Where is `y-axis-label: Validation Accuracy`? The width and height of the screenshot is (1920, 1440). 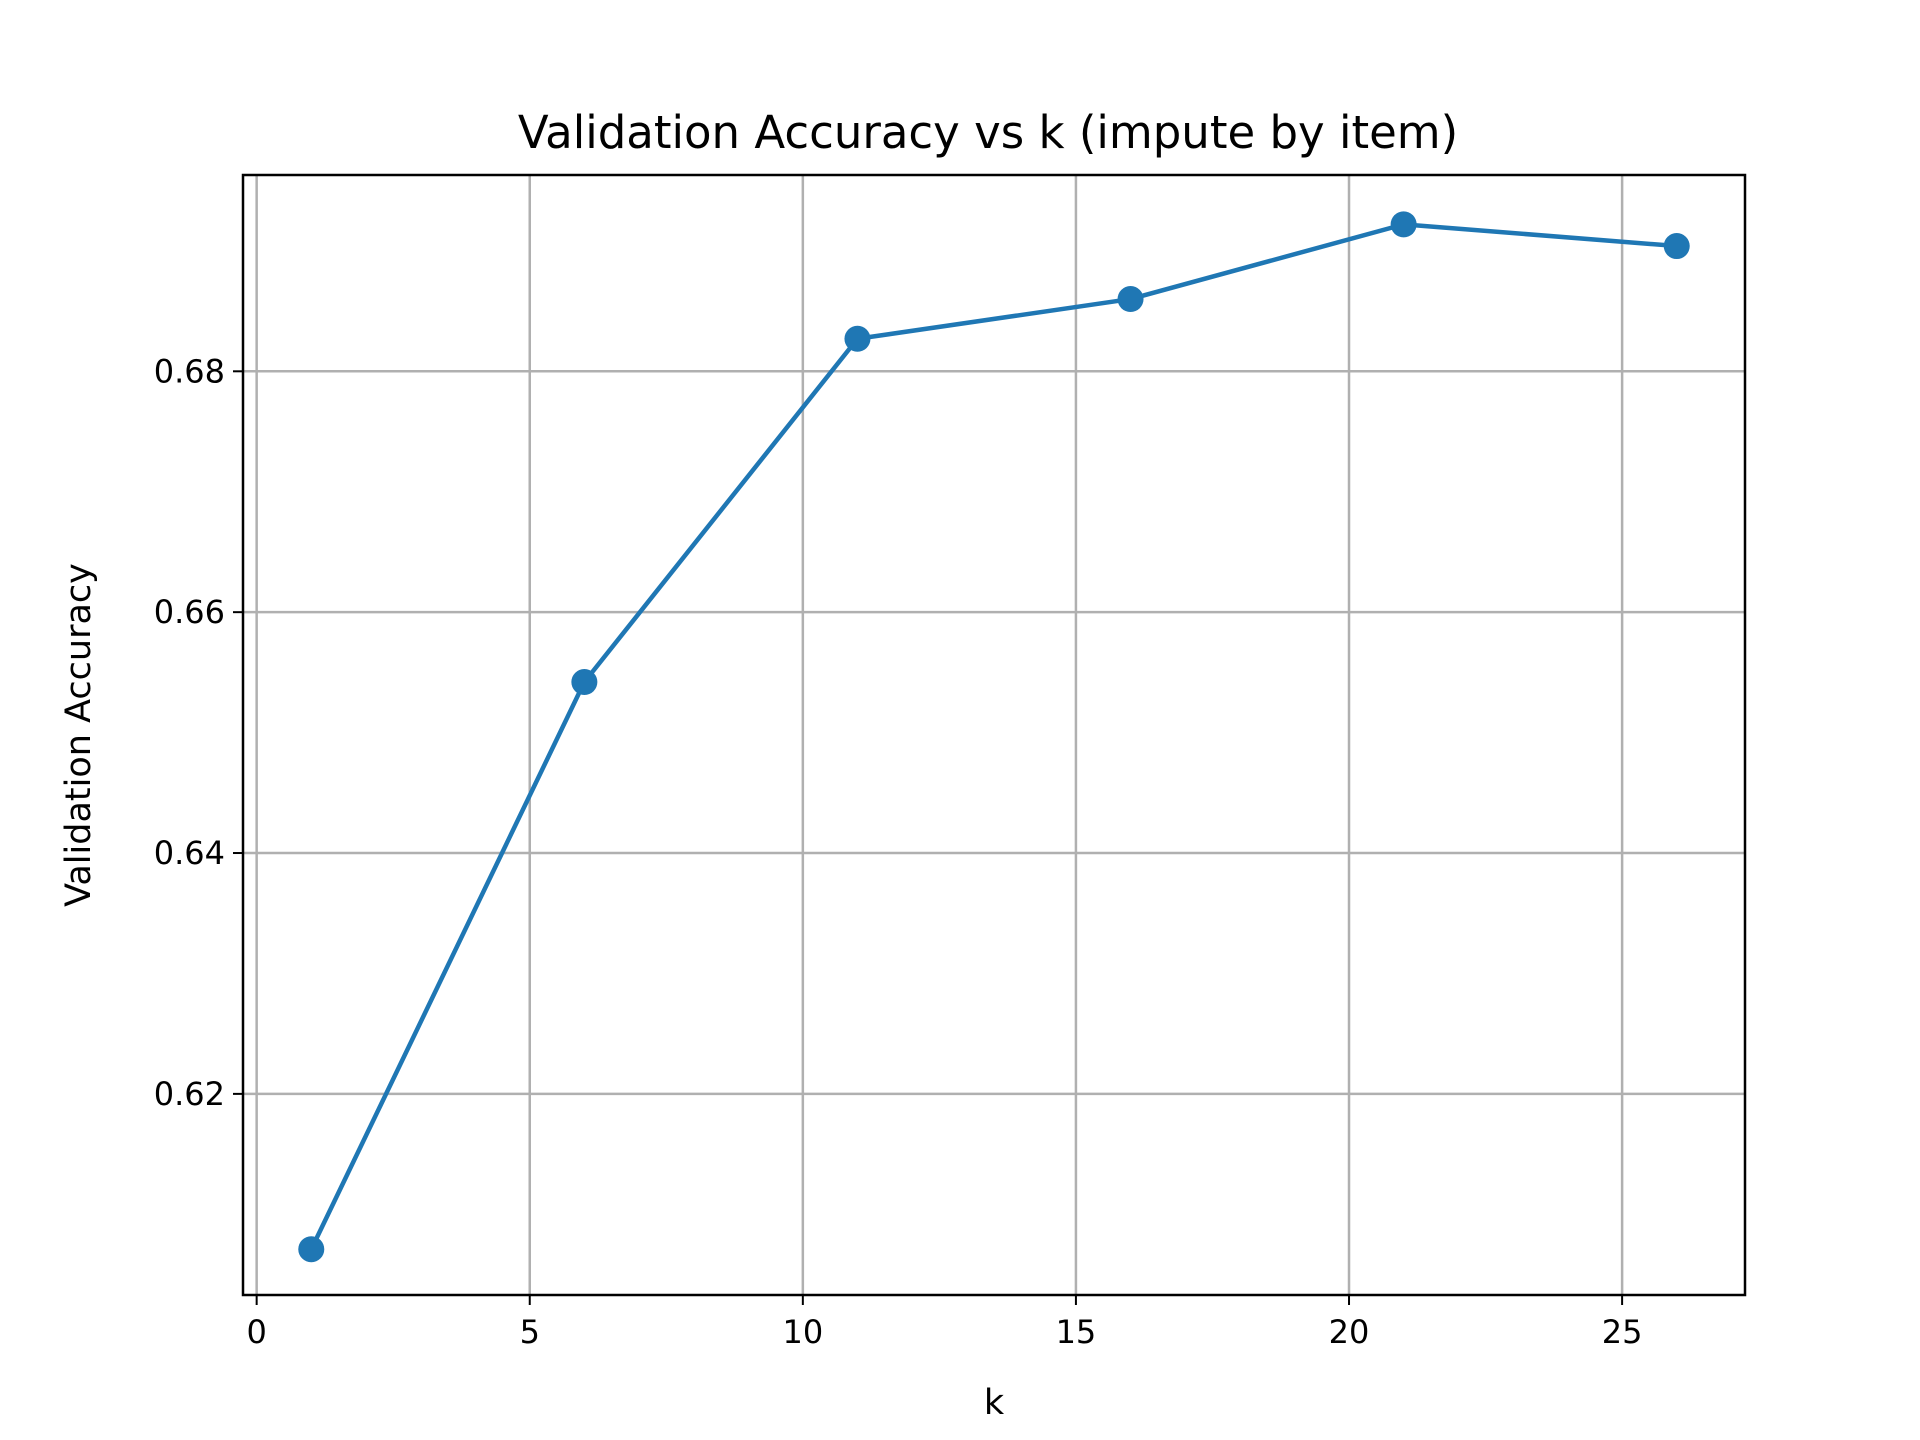 y-axis-label: Validation Accuracy is located at coordinates (79, 735).